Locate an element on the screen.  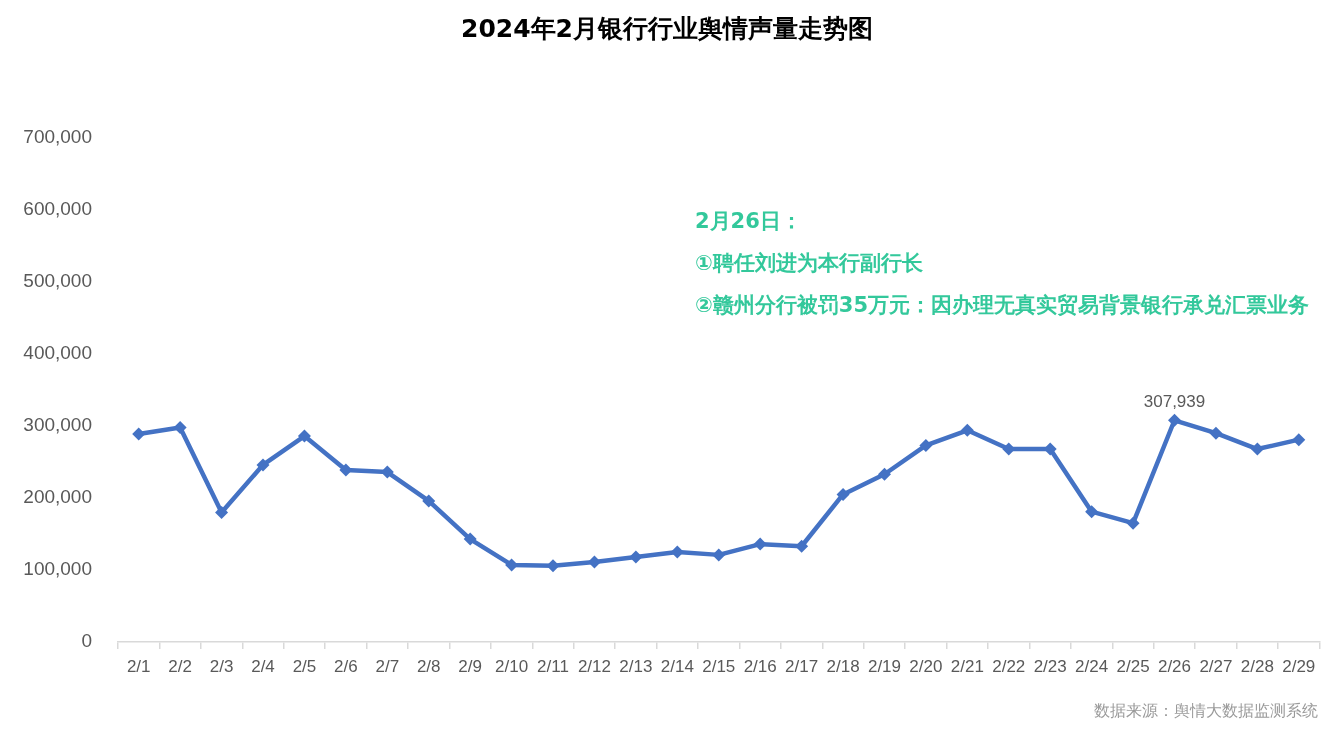
x-tick-label: 2/24 is located at coordinates (1092, 666).